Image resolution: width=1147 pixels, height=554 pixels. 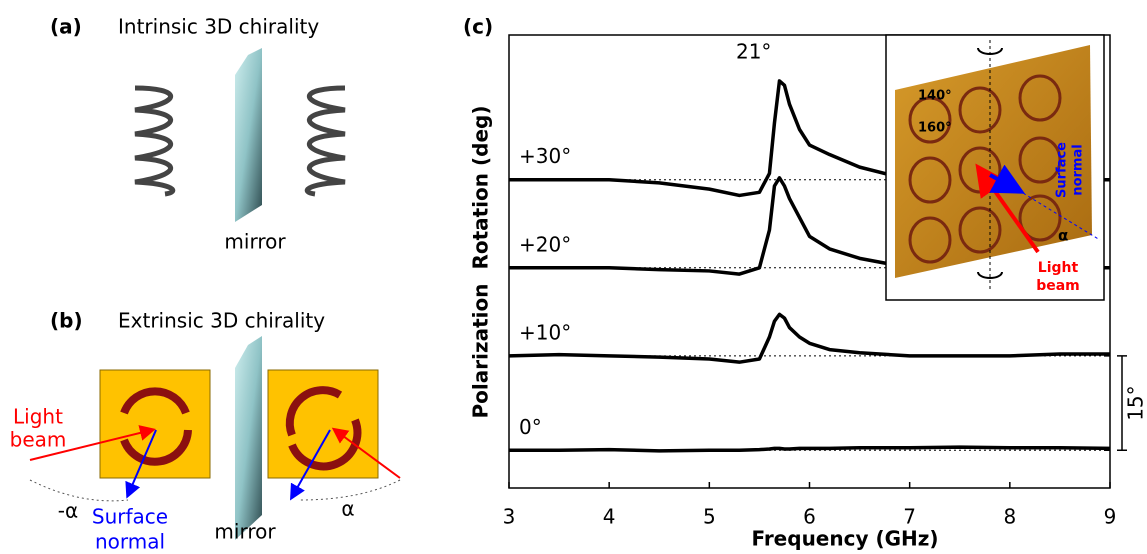 I want to click on panel-label: (c), so click(x=478, y=27).